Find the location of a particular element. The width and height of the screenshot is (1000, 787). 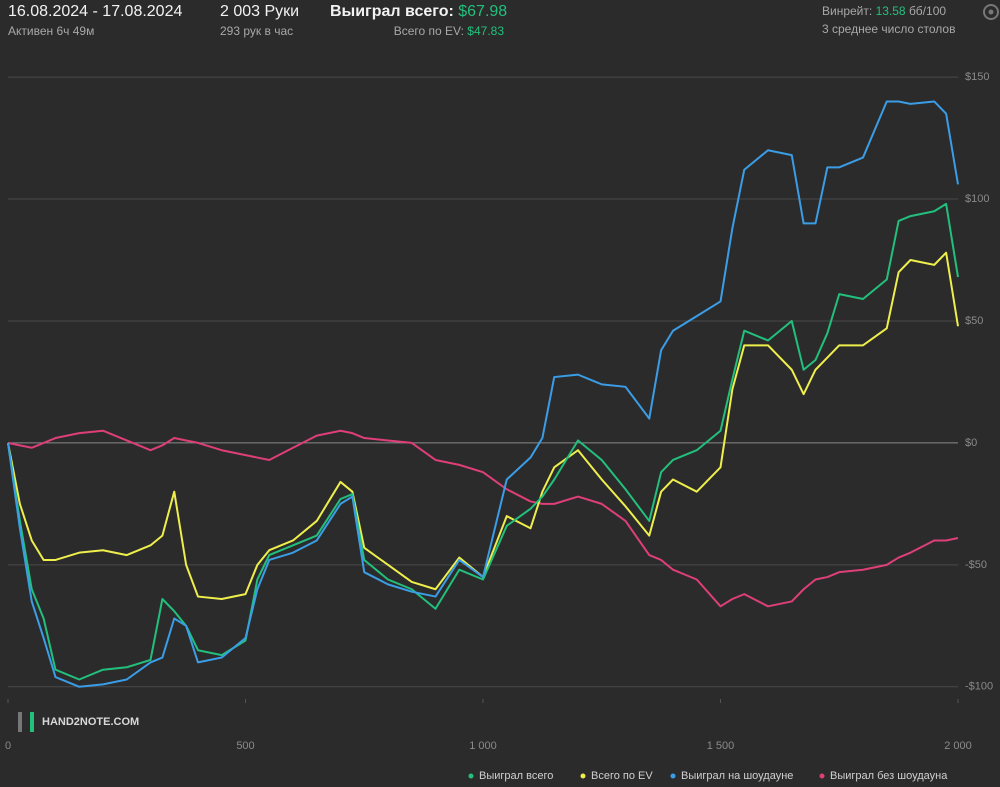

date-range: 16.08.2024 - 17.08.2024 is located at coordinates (95, 11).